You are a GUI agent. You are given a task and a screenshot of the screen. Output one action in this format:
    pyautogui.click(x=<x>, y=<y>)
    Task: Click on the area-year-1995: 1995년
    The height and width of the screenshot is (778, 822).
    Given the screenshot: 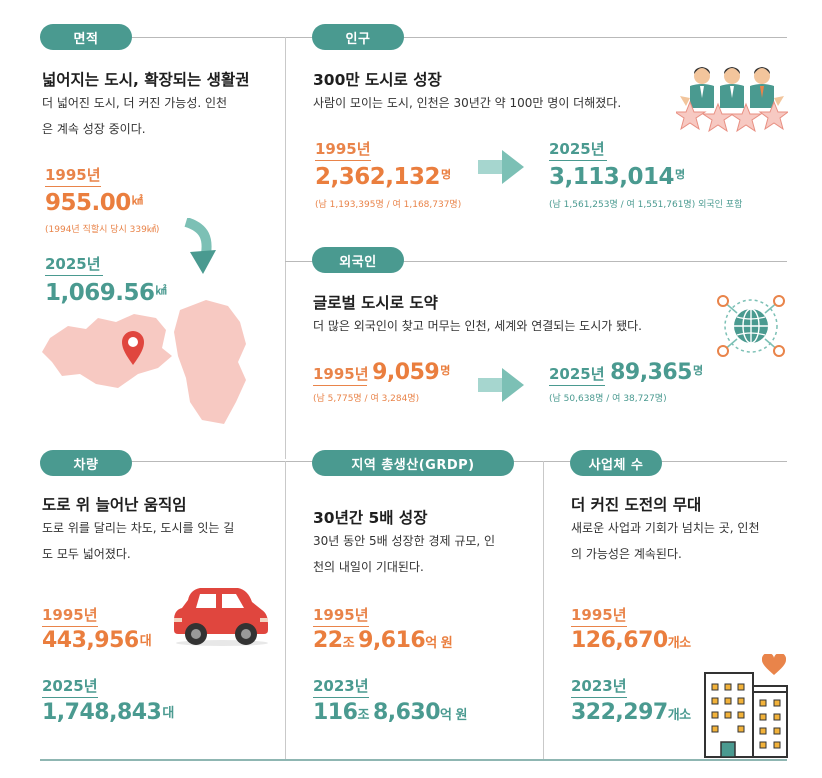 What is the action you would take?
    pyautogui.click(x=73, y=175)
    